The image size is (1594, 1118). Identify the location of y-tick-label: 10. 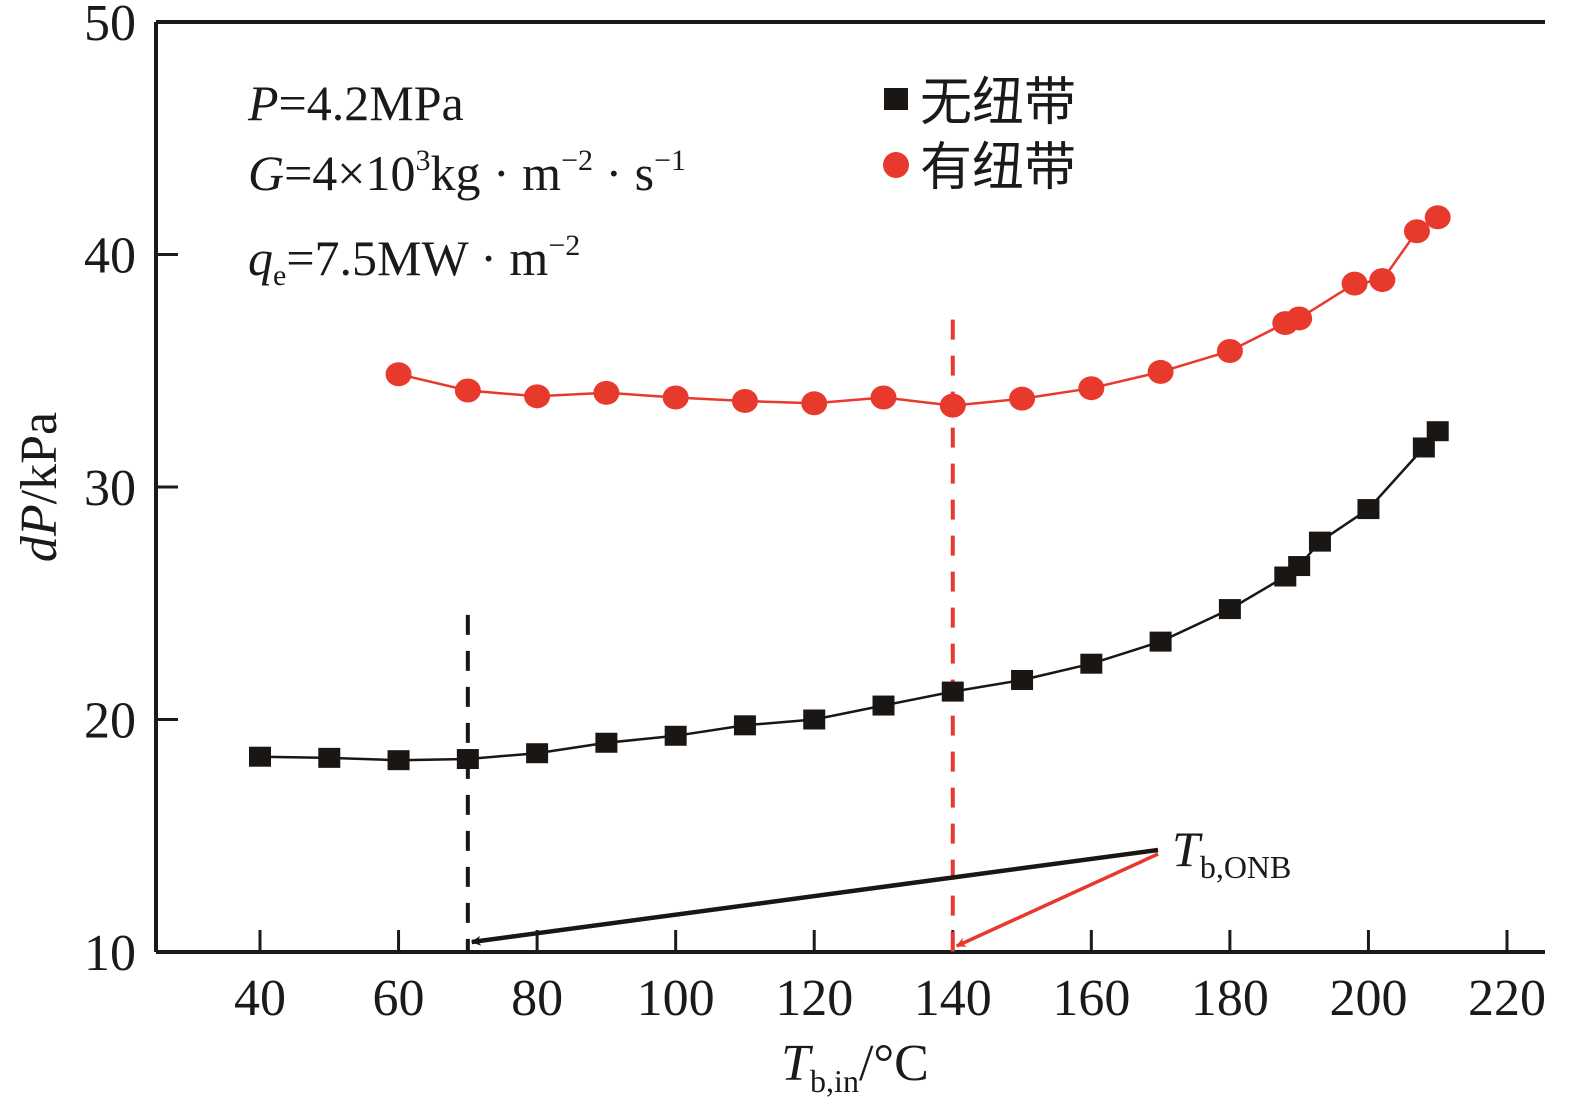
(110, 953).